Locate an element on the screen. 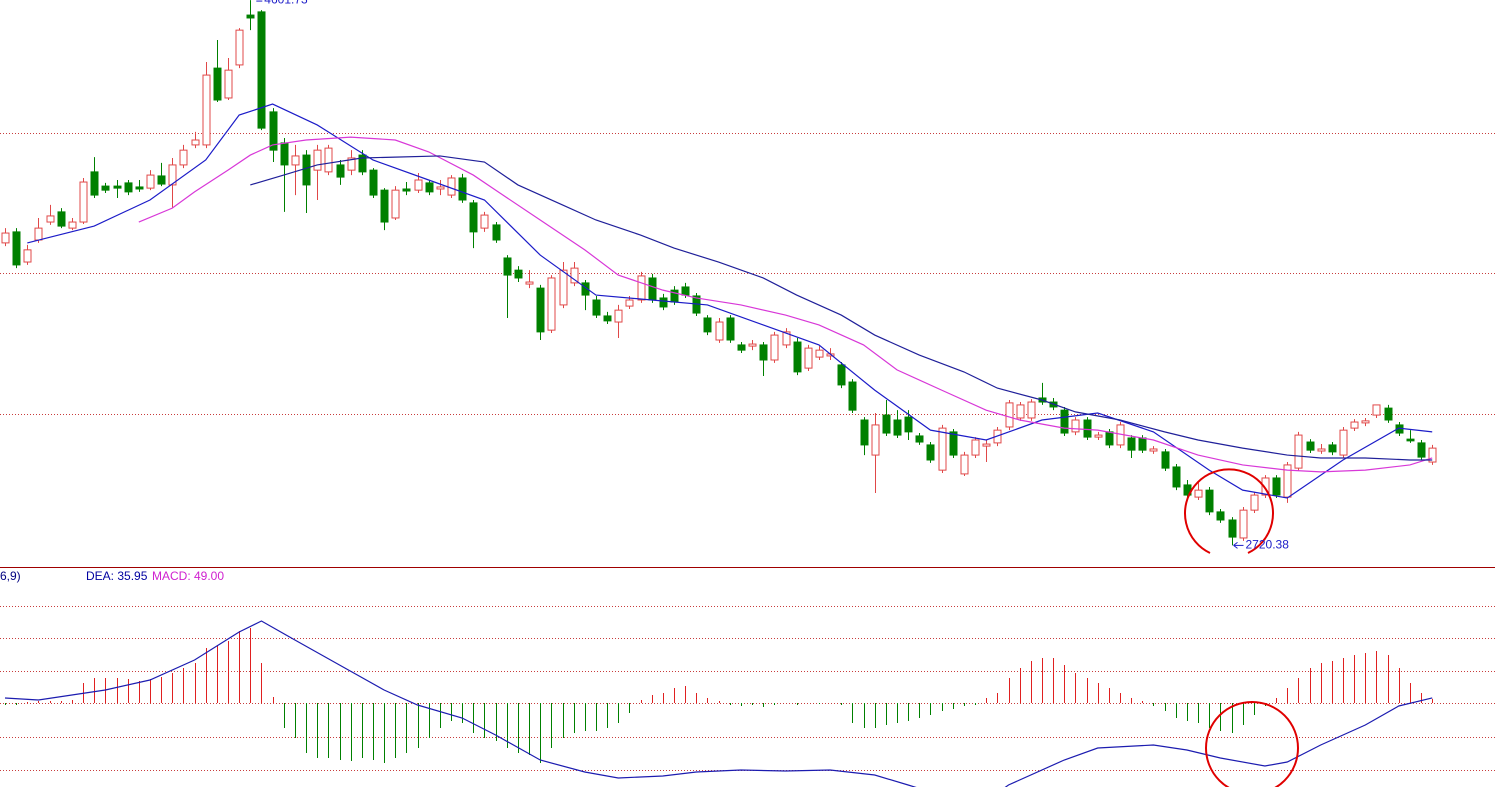  indicator-legend: 6,9) is located at coordinates (10, 576).